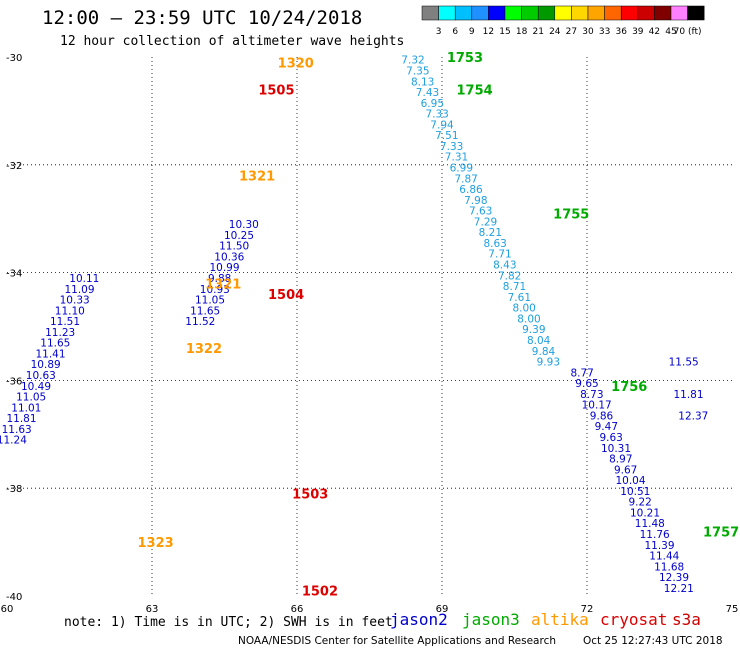 Image resolution: width=740 pixels, height=650 pixels. I want to click on colorbar-label: 15, so click(504, 32).